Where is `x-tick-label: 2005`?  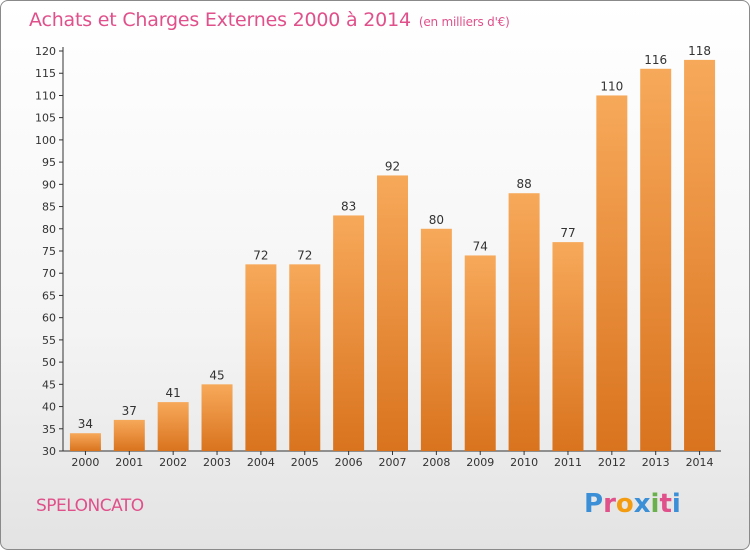
x-tick-label: 2005 is located at coordinates (305, 462).